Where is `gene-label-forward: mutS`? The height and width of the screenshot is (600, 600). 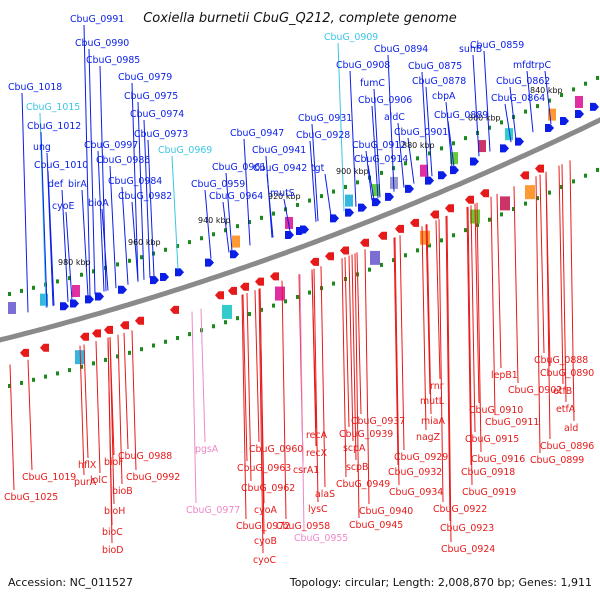 gene-label-forward: mutS is located at coordinates (282, 193).